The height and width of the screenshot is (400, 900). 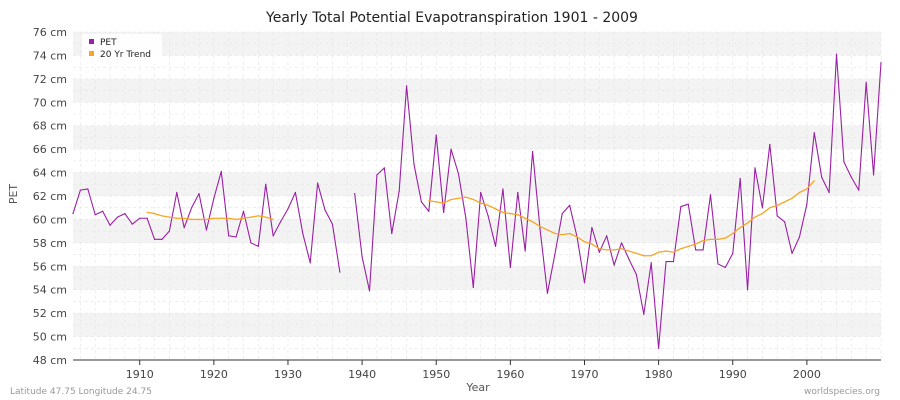 I want to click on y-tick-label: 48 cm, so click(x=50, y=360).